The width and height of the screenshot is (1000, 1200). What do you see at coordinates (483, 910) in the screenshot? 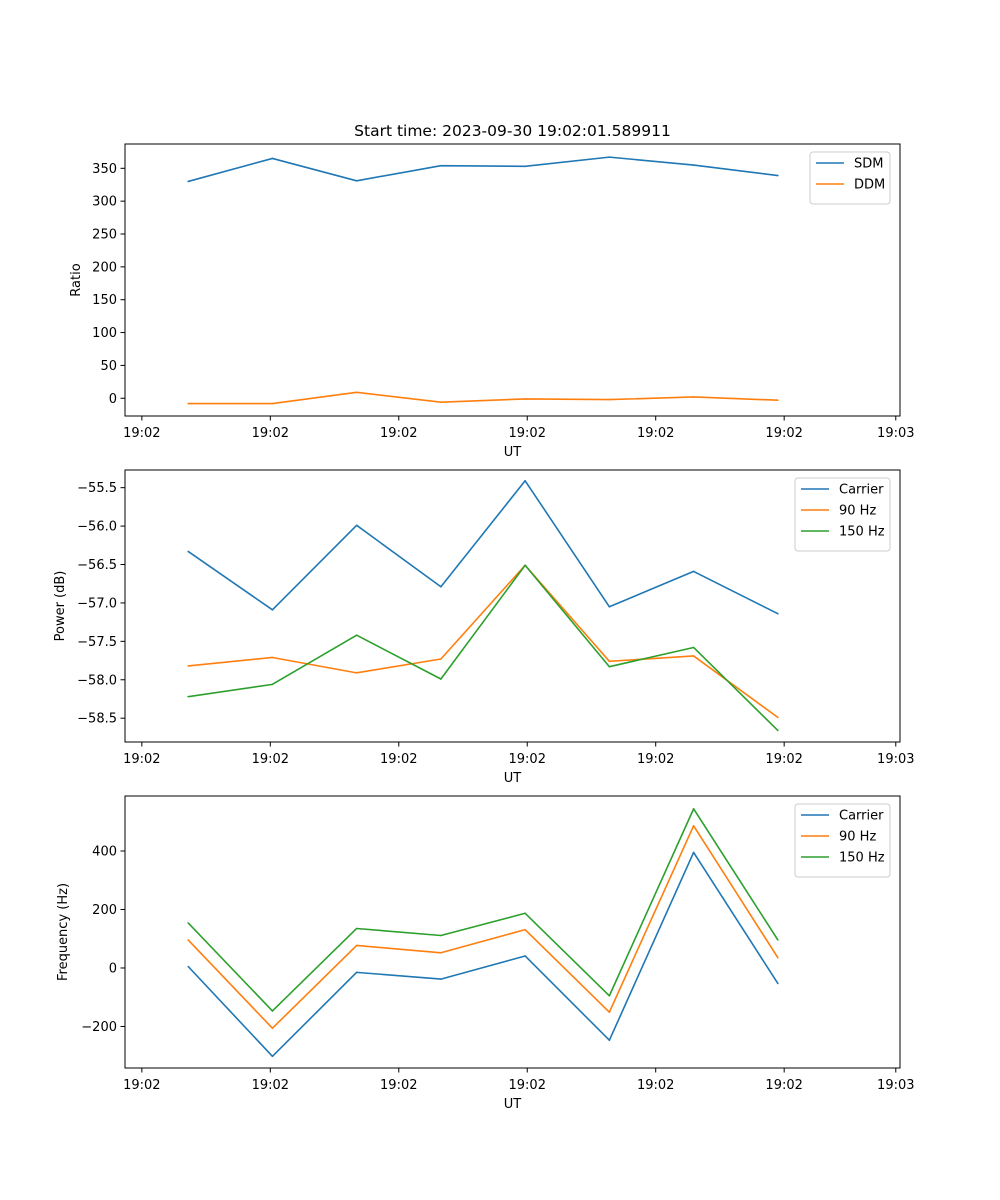
I see `series-line-150-hz` at bounding box center [483, 910].